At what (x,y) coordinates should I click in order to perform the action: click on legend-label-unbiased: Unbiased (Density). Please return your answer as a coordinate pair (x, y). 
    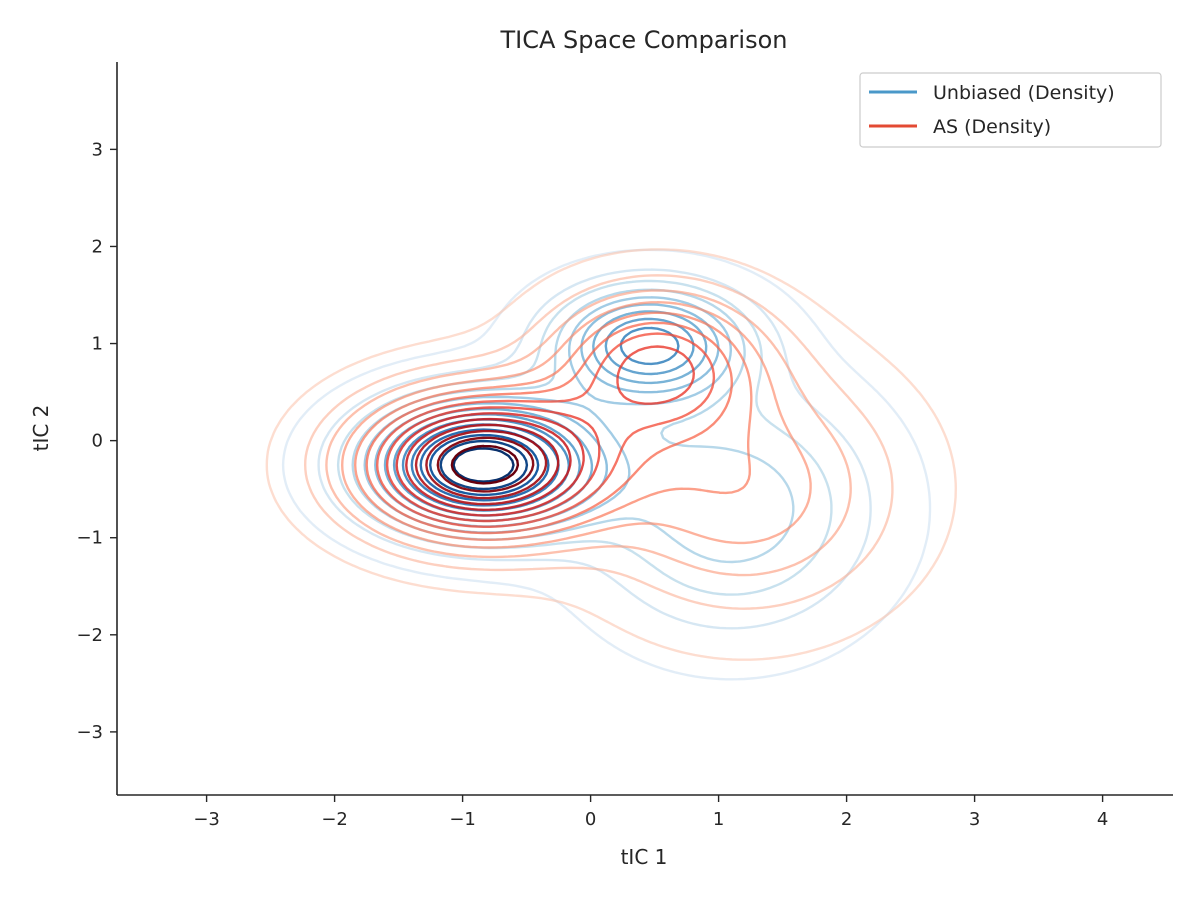
    Looking at the image, I should click on (1024, 93).